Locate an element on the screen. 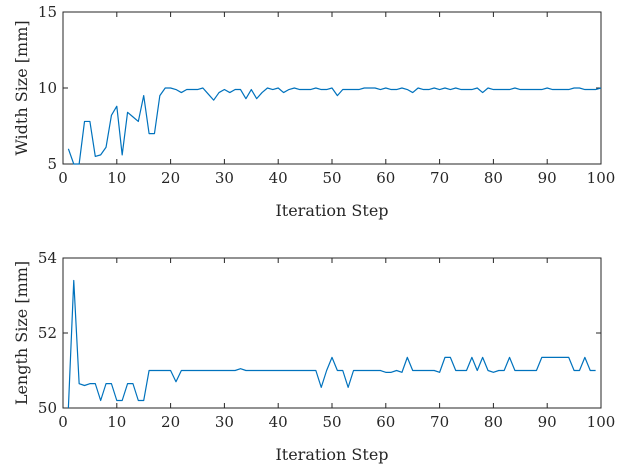  length-x-axis-label: Iteration Step is located at coordinates (331, 454).